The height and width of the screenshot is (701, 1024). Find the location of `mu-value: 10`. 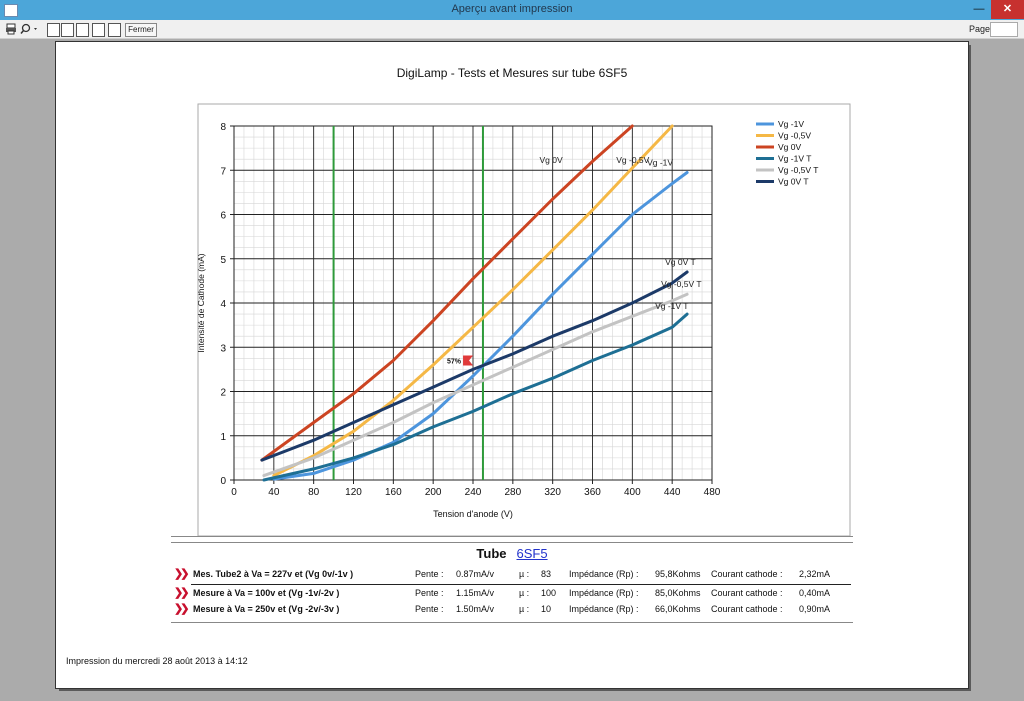

mu-value: 10 is located at coordinates (546, 609).